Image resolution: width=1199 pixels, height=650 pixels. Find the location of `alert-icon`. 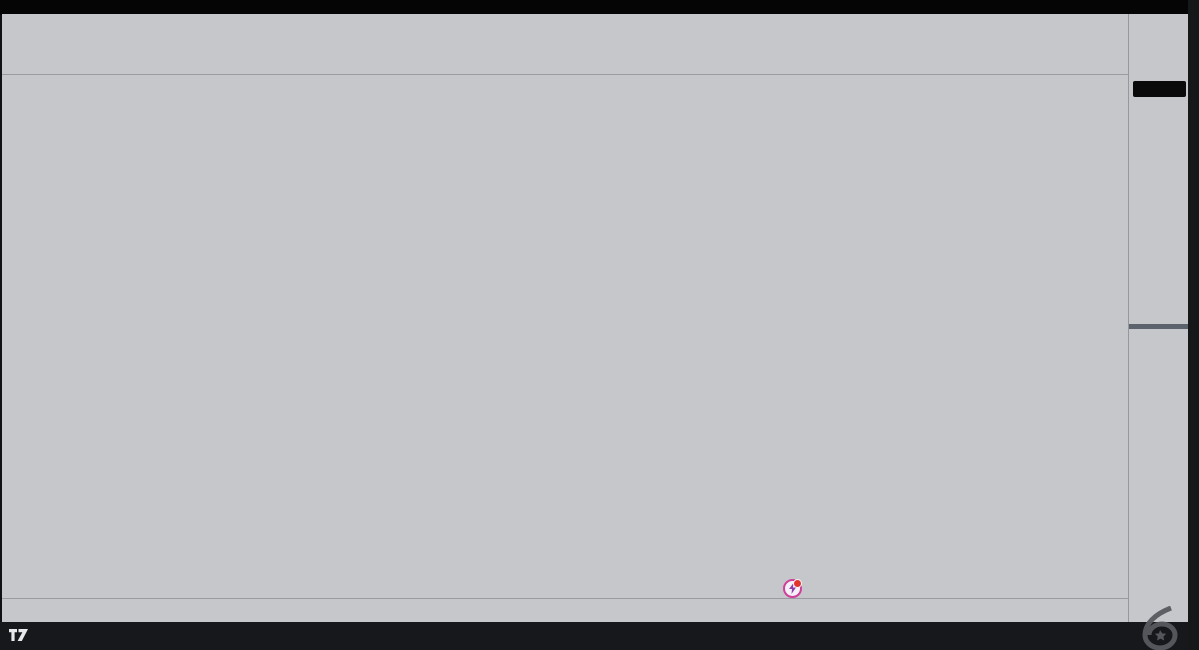

alert-icon is located at coordinates (792, 588).